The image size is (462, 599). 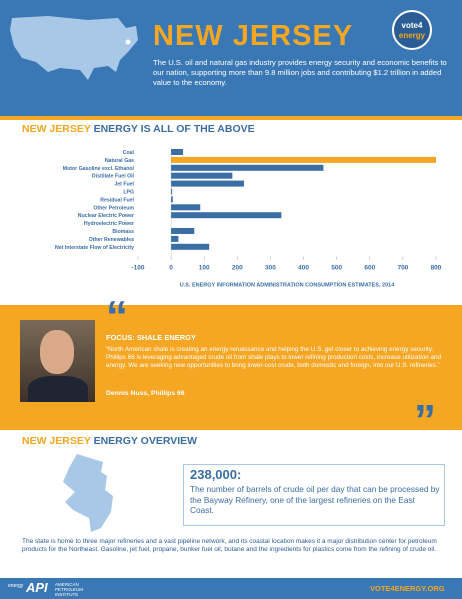 What do you see at coordinates (231, 118) in the screenshot?
I see `header-strip` at bounding box center [231, 118].